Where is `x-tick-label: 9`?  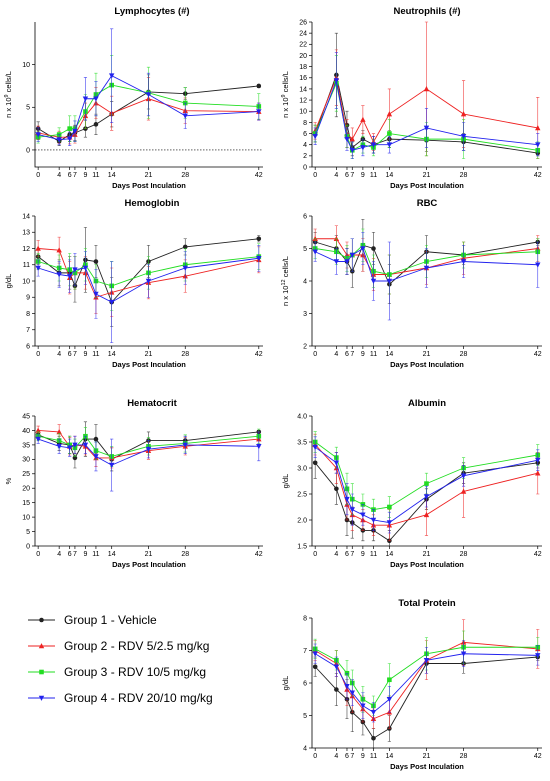 x-tick-label: 9 is located at coordinates (363, 175).